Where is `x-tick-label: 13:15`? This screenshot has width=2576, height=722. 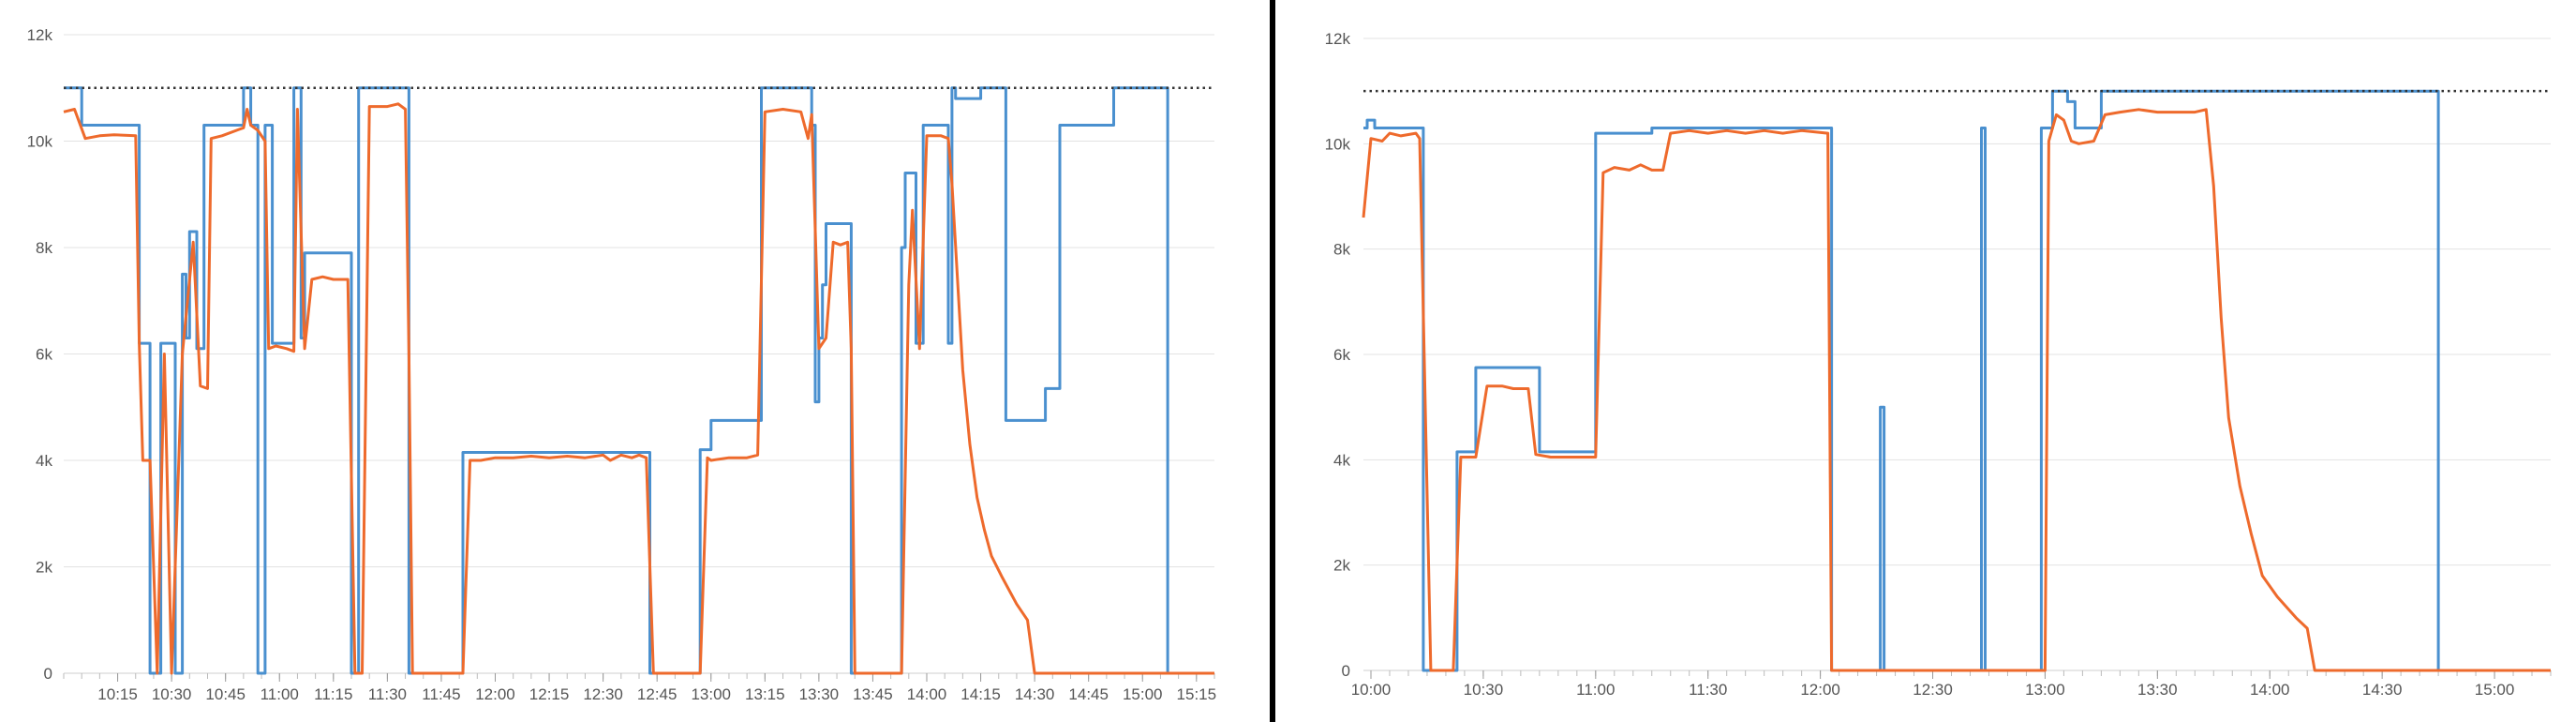 x-tick-label: 13:15 is located at coordinates (765, 694).